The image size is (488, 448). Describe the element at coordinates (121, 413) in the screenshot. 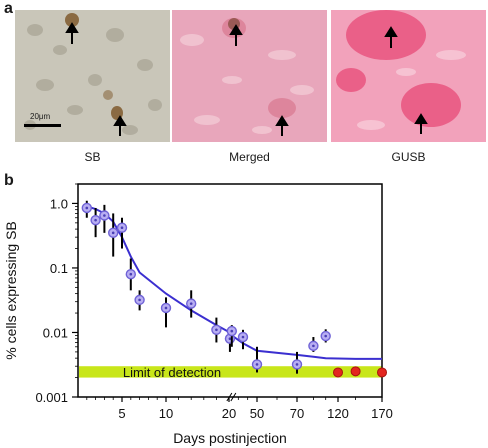

I see `x-tick-label: 5` at that location.